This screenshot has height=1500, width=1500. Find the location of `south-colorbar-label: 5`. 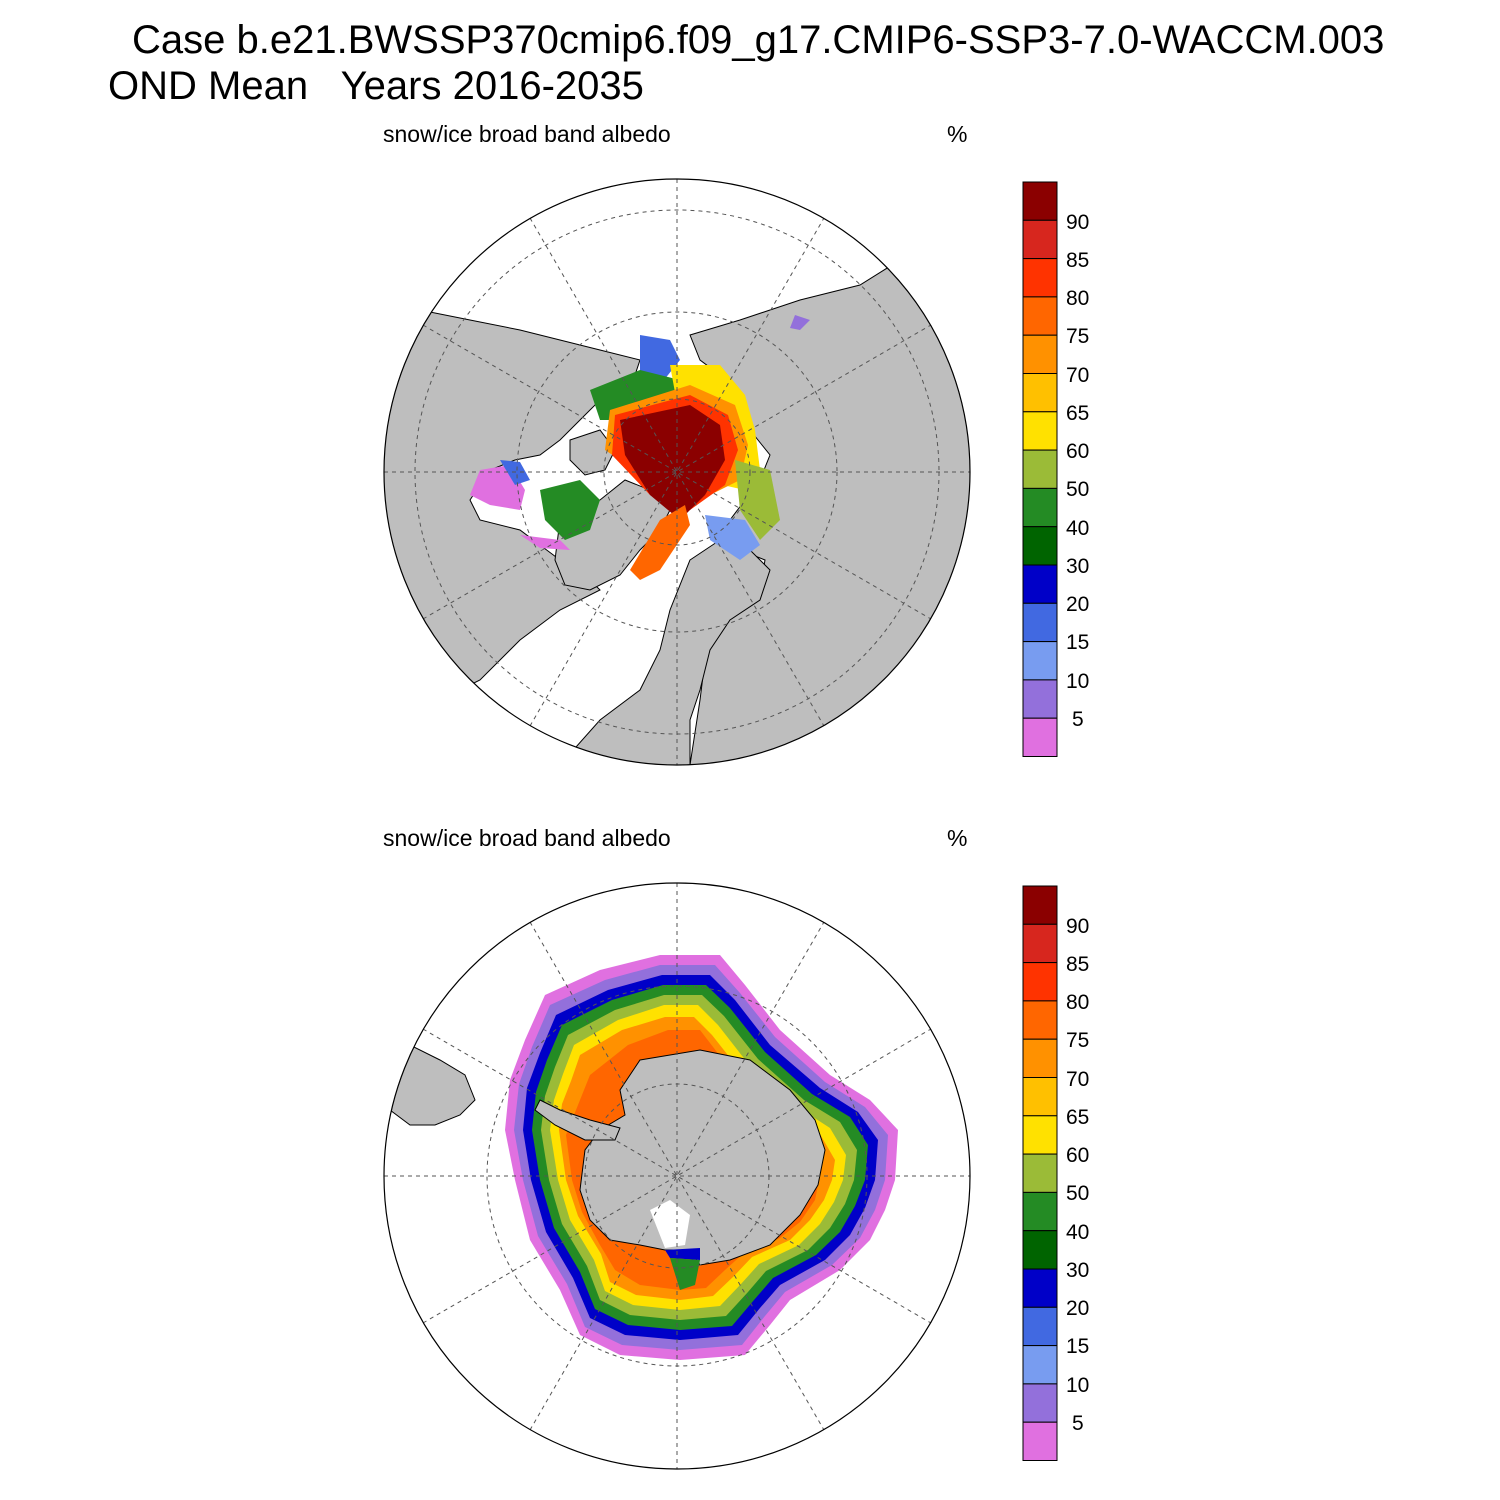

south-colorbar-label: 5 is located at coordinates (1078, 1423).